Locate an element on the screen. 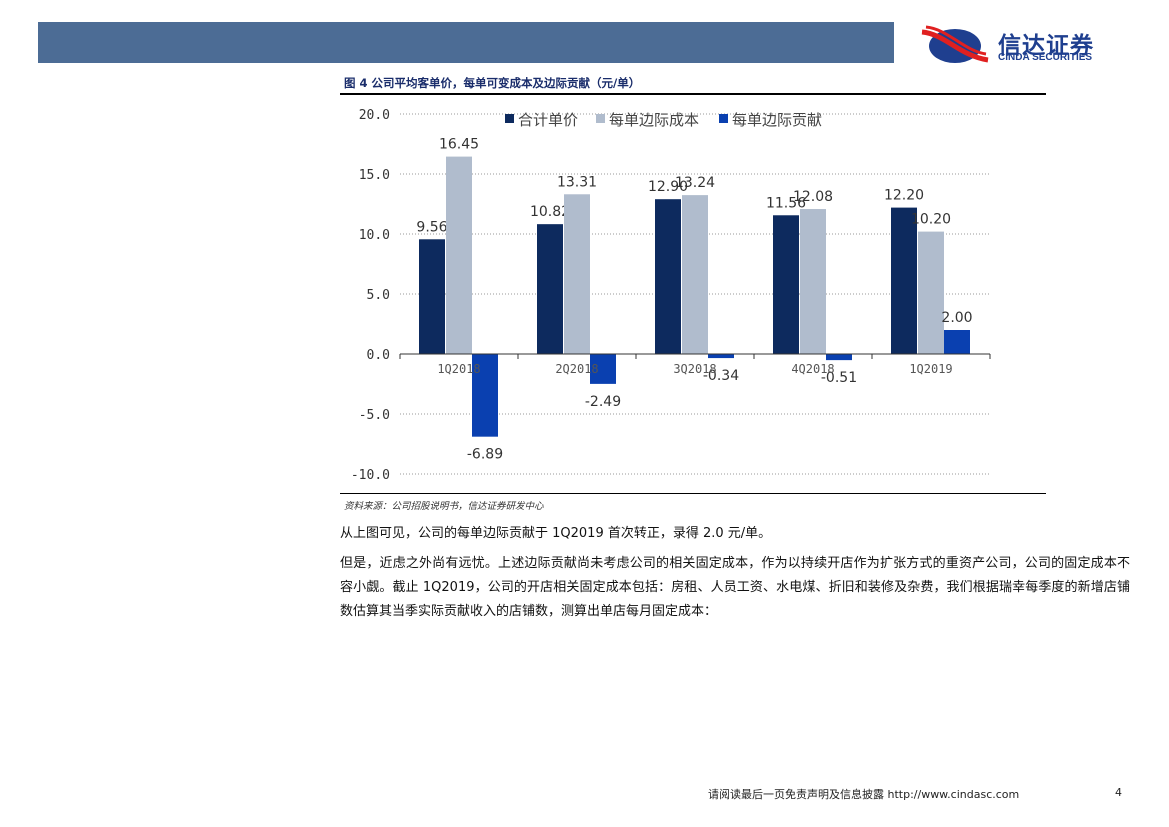  data-label: 11.56 is located at coordinates (786, 203).